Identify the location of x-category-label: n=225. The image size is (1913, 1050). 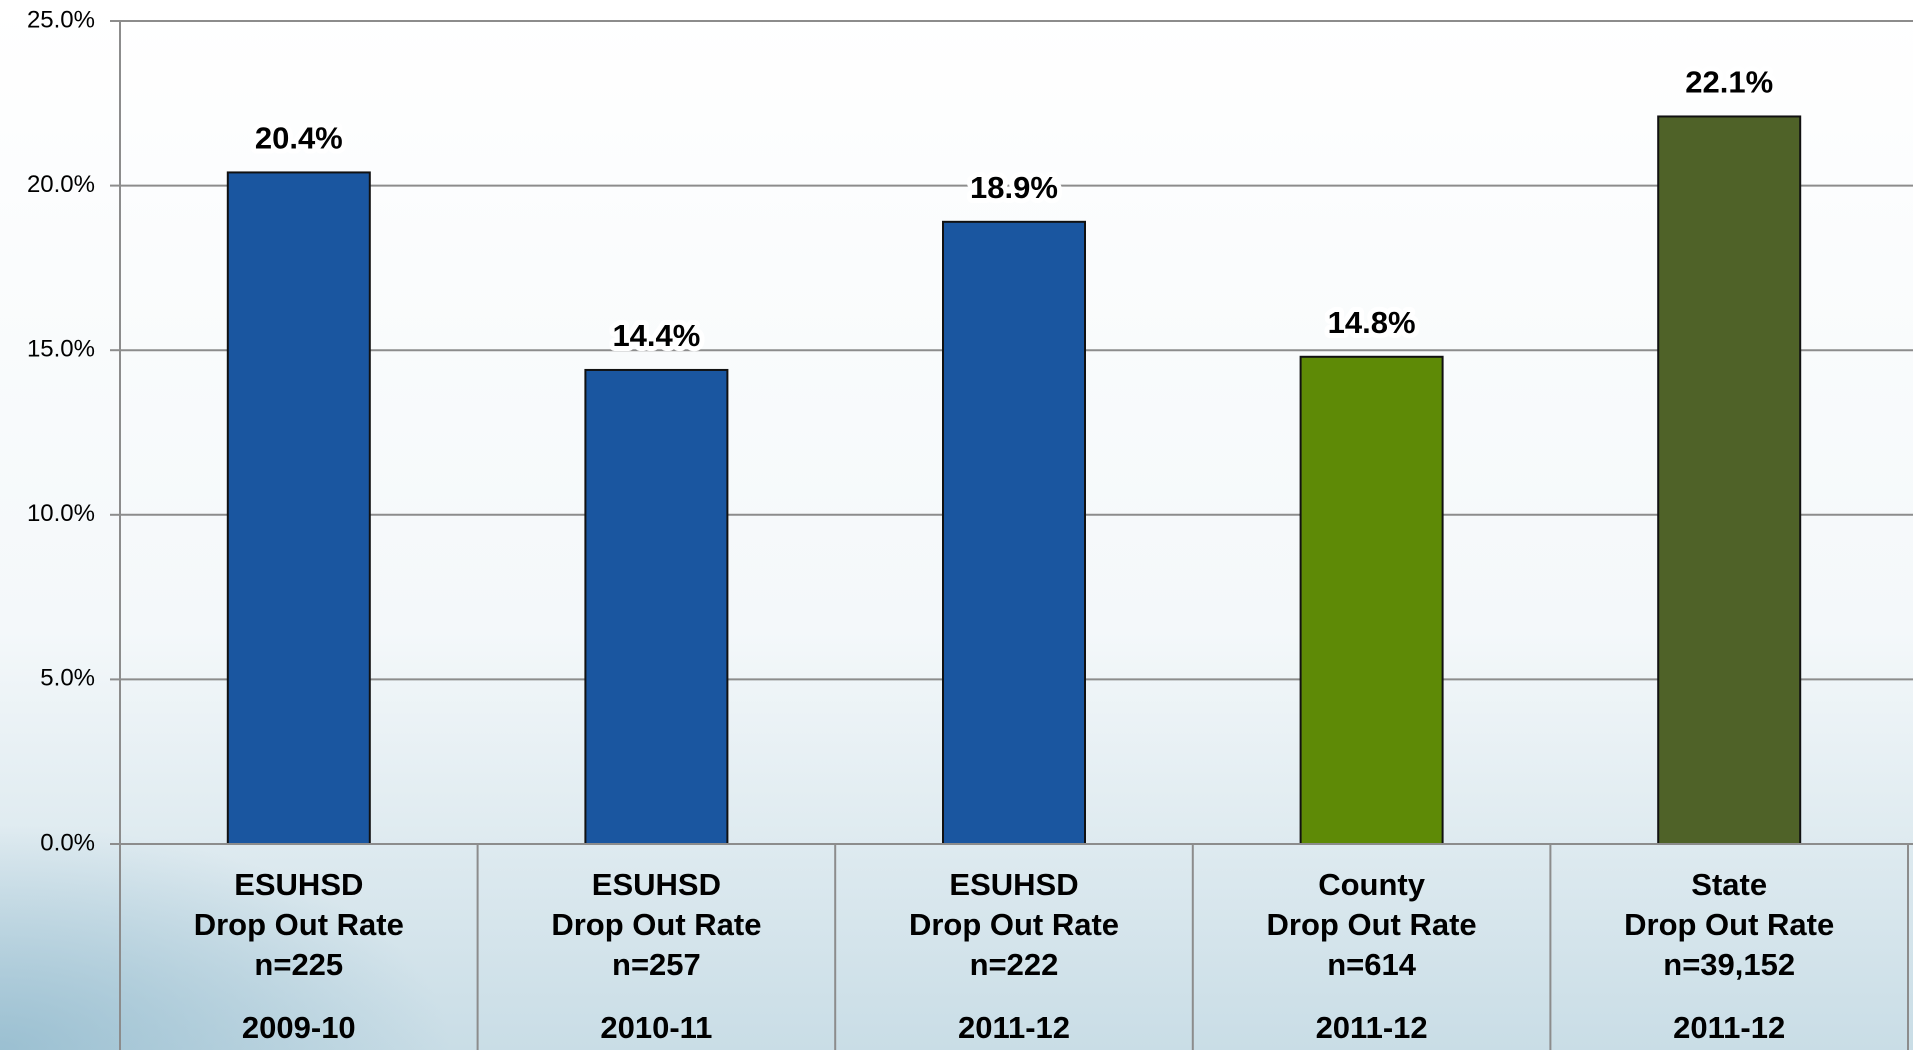
(298, 964).